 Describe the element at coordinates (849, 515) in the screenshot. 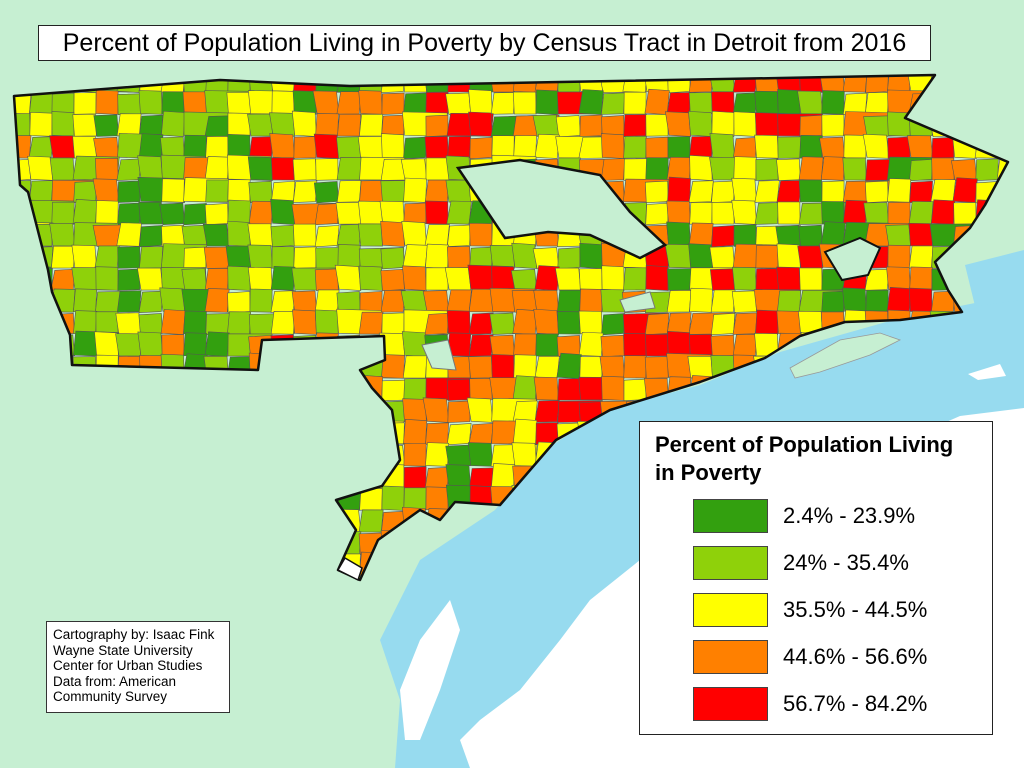

I see `legend-range-label: 2.4% - 23.9%` at that location.